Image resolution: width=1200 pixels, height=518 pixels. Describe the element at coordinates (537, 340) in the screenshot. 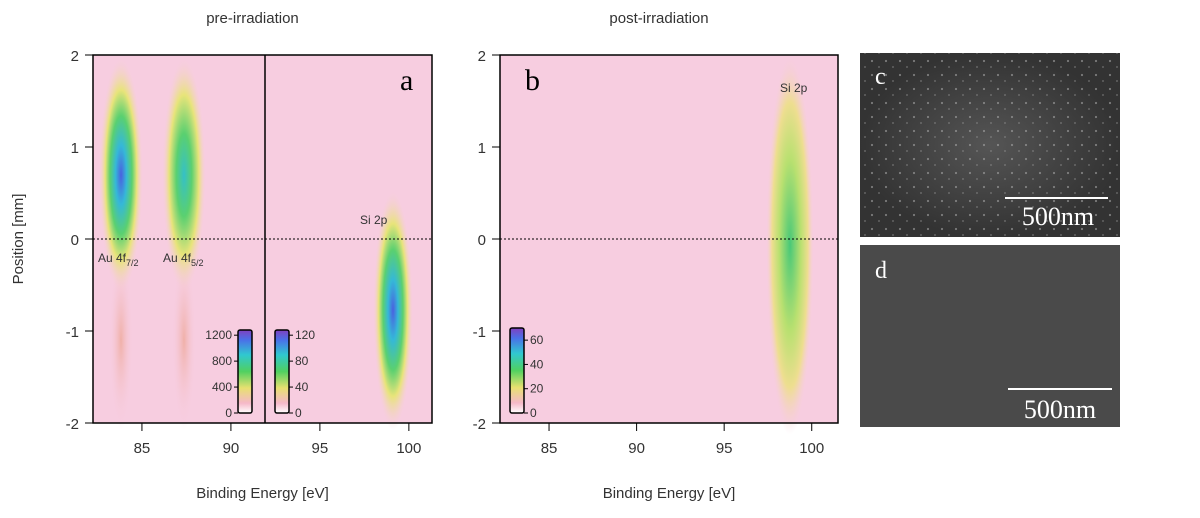

I see `colorbar-tick-label: 60` at that location.